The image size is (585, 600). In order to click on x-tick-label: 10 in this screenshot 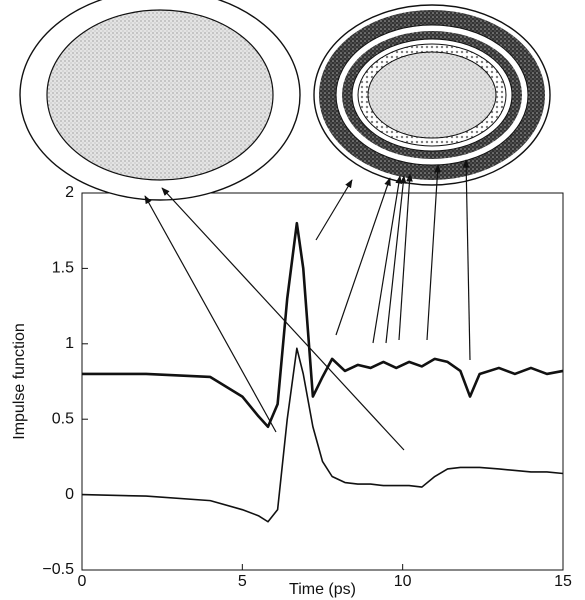, I will do `click(403, 581)`.